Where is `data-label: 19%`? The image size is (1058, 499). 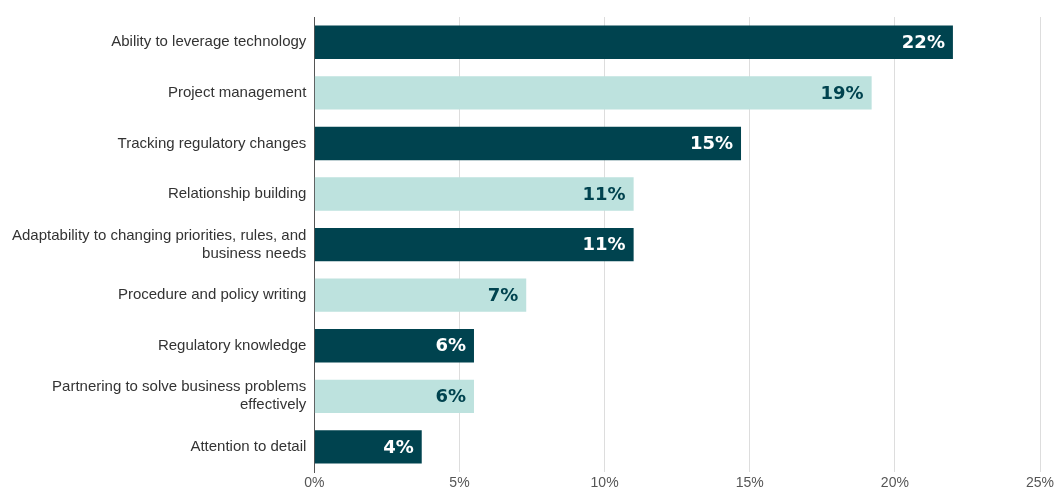 data-label: 19% is located at coordinates (842, 92).